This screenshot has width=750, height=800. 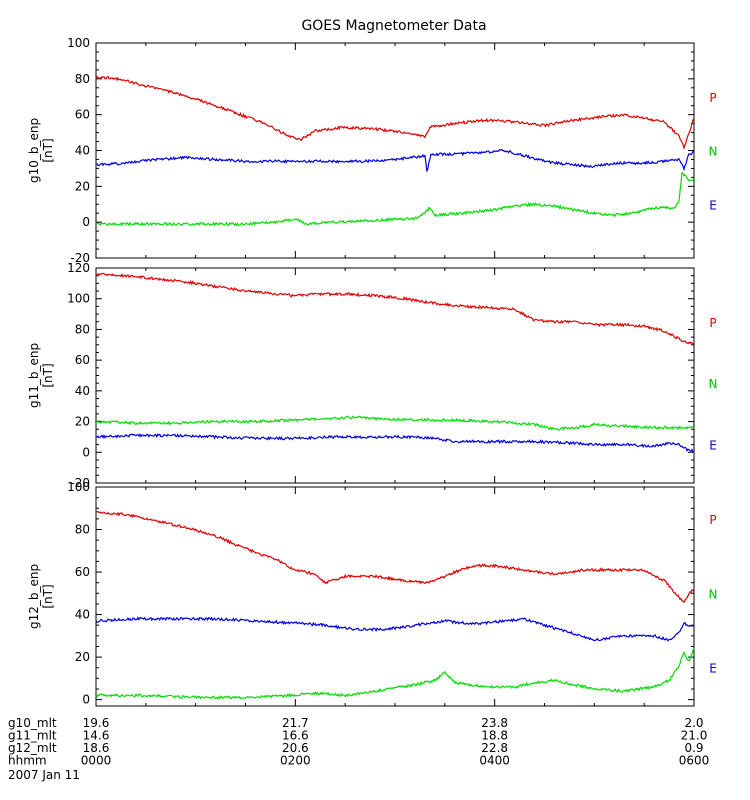 What do you see at coordinates (494, 748) in the screenshot?
I see `x-row-value: 22.8` at bounding box center [494, 748].